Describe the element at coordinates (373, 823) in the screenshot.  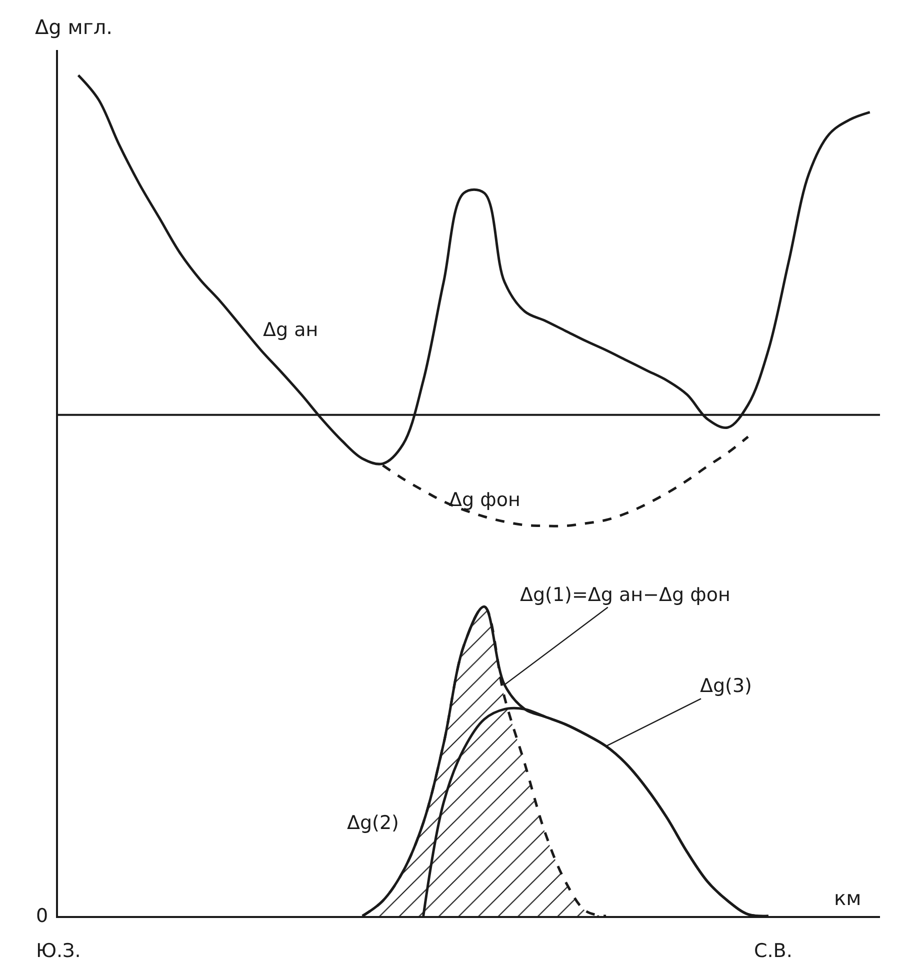
I see `series-label: Δg(2)` at that location.